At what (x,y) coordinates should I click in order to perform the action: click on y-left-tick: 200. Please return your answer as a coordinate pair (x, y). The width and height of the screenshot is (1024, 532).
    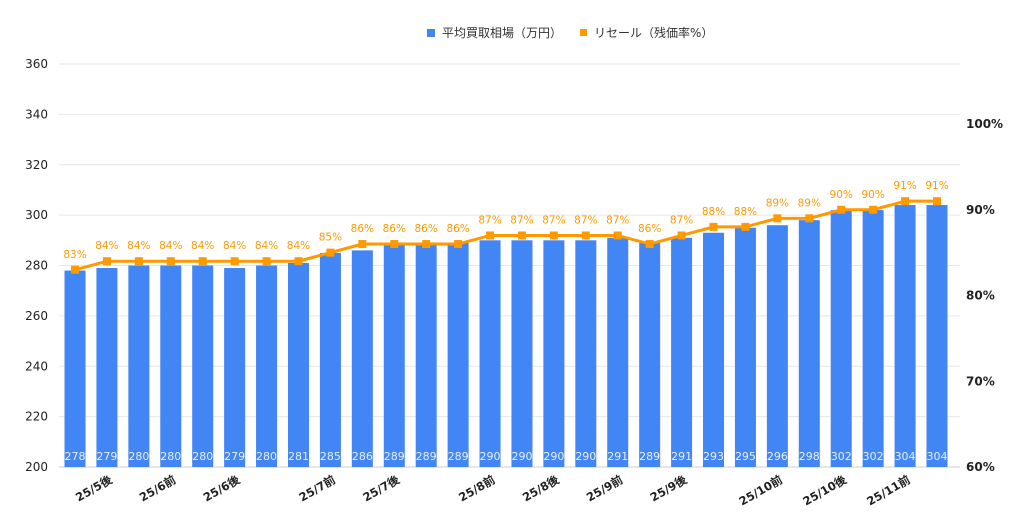
    Looking at the image, I should click on (36, 467).